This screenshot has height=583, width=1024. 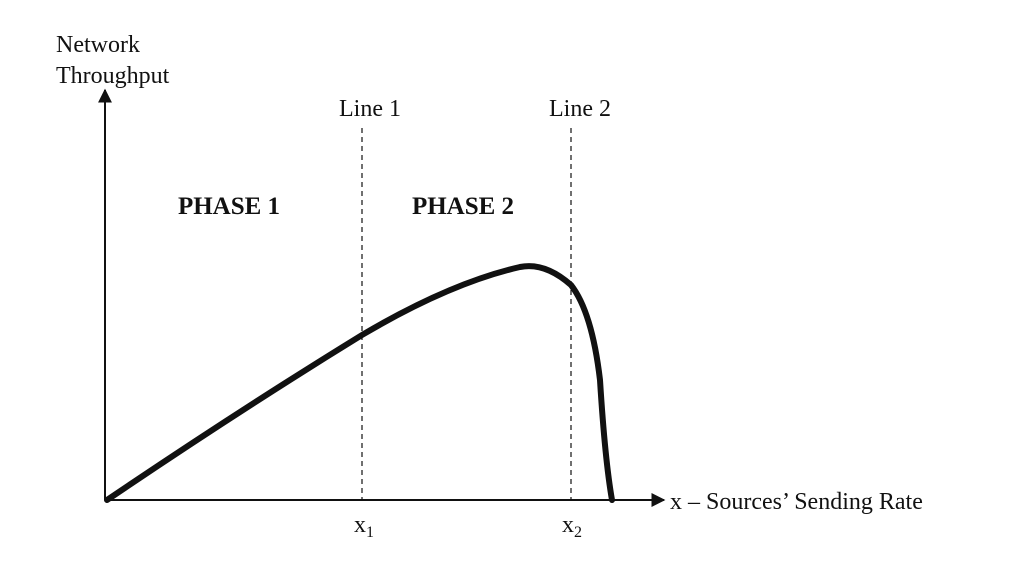 I want to click on tick-label-x1-subscript: 1, so click(x=370, y=532).